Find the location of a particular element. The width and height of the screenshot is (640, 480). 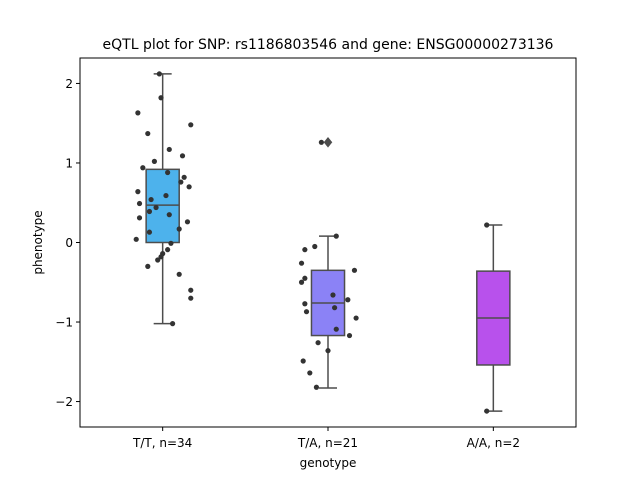

x-axis: T/T, n=34 T/A, n=21 A/A, n=2 is located at coordinates (326, 438).